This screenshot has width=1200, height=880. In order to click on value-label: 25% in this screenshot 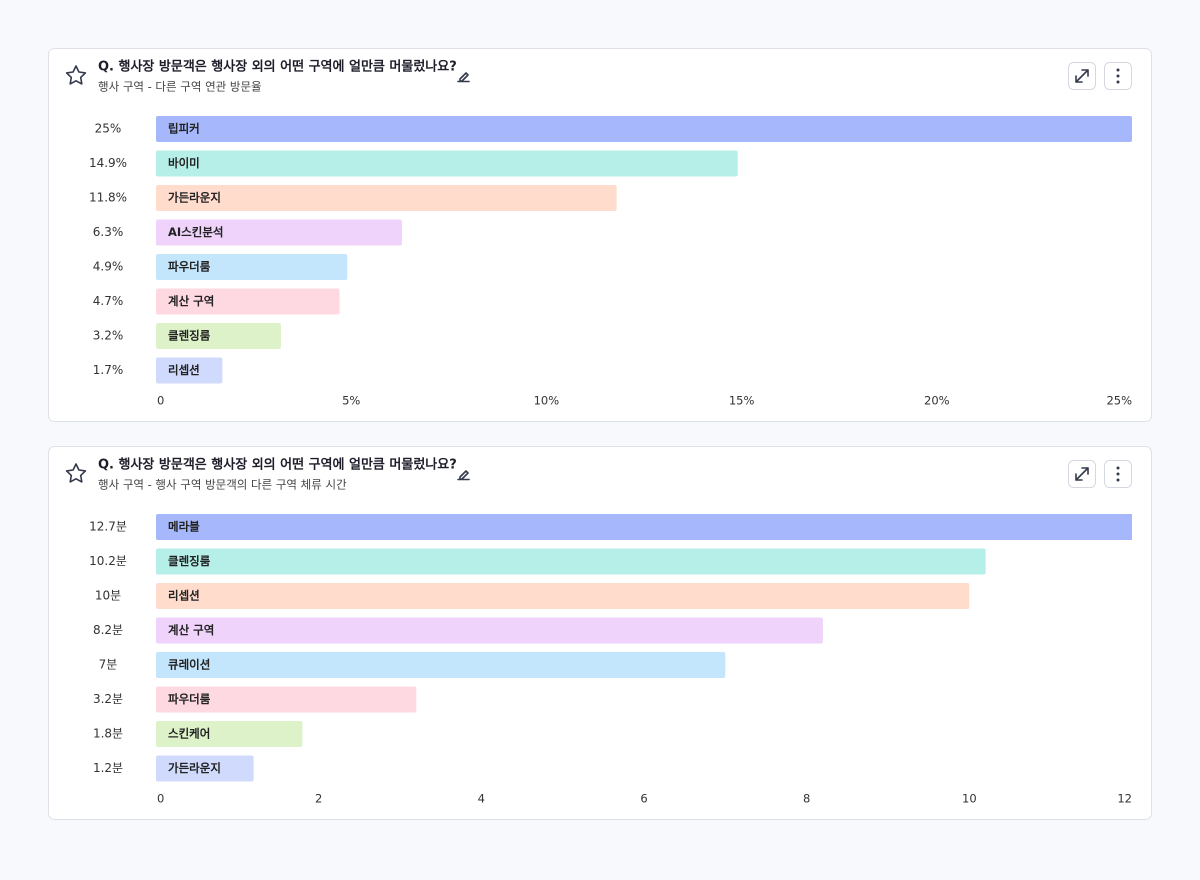, I will do `click(108, 129)`.